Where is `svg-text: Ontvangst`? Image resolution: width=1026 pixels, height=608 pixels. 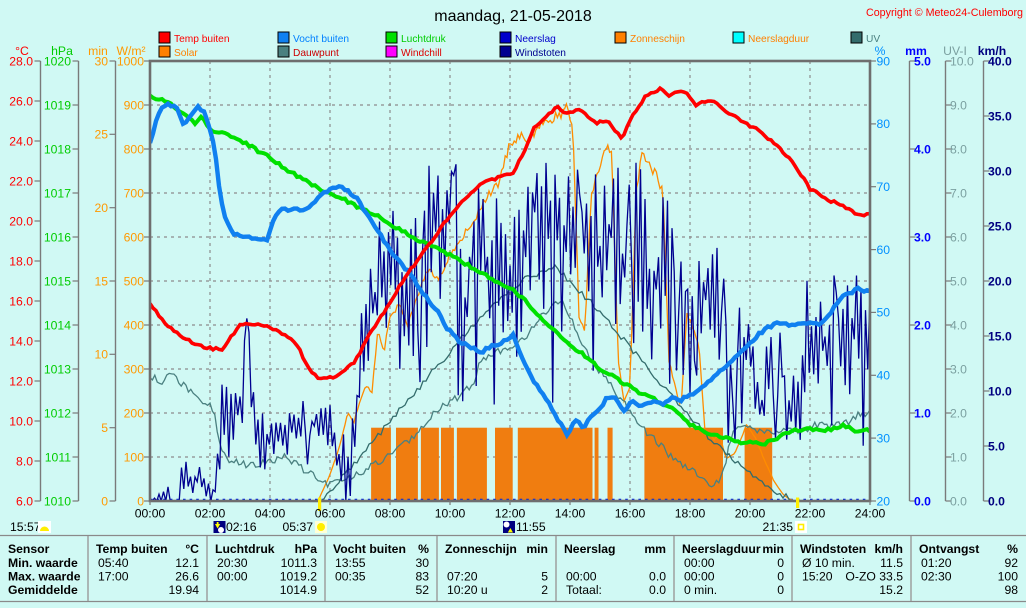
svg-text: Ontvangst is located at coordinates (949, 549).